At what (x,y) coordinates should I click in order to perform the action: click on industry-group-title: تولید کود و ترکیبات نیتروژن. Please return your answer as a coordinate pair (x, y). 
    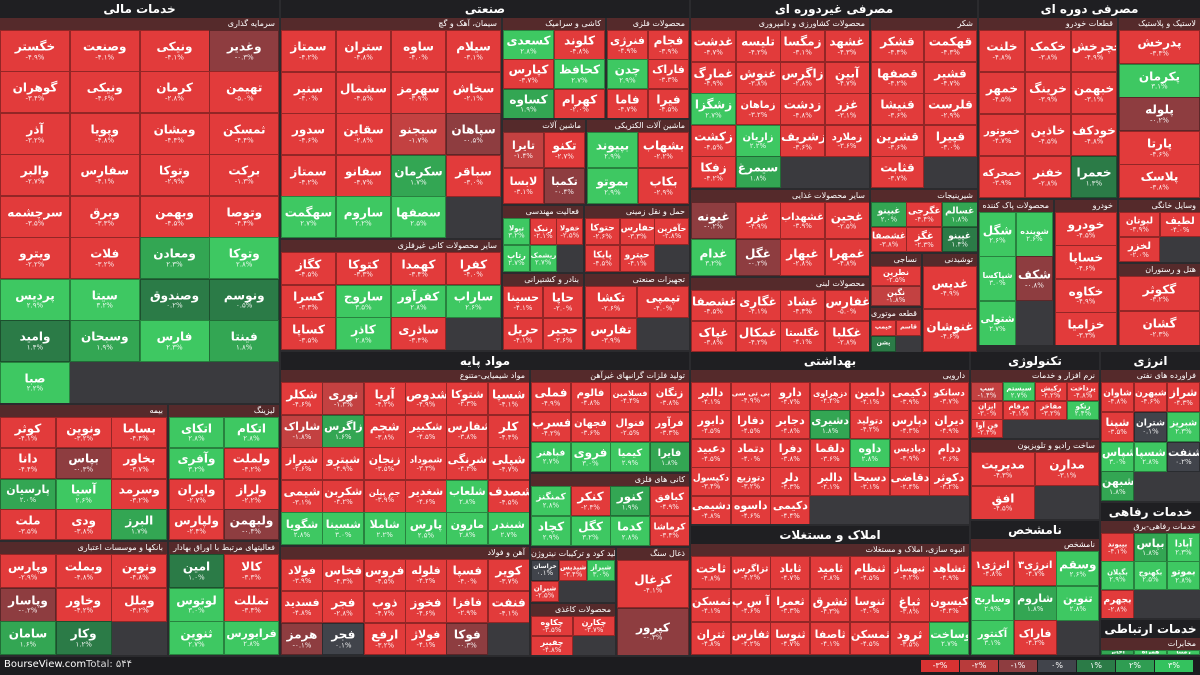
    Looking at the image, I should click on (573, 554).